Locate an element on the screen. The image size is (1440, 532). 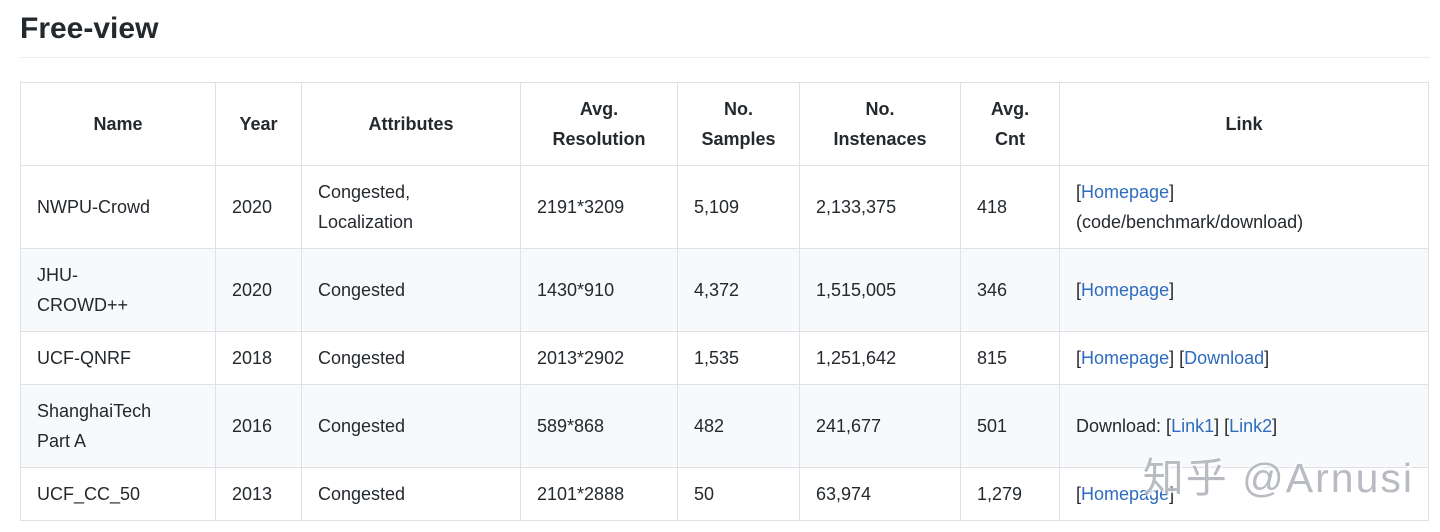
cell-name: UCF_CC_50 is located at coordinates (118, 494).